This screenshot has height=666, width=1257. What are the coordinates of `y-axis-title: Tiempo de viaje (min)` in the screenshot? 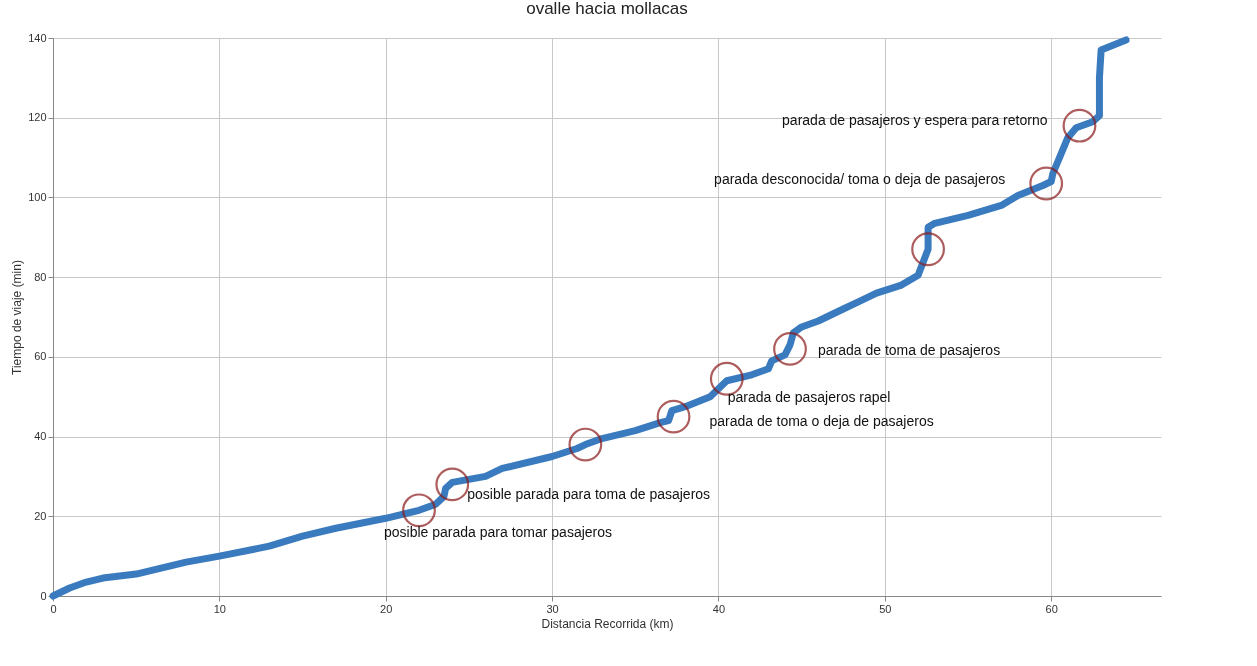 It's located at (17, 317).